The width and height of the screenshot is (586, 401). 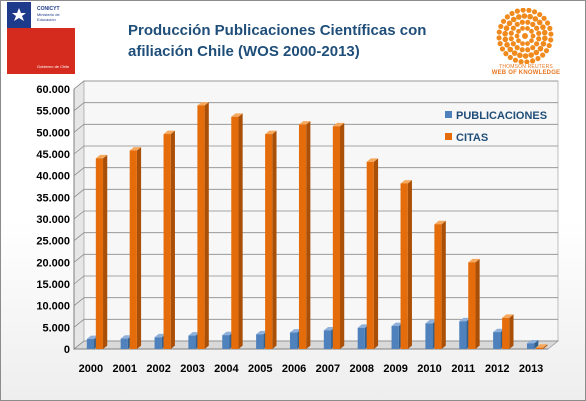 What do you see at coordinates (53, 155) in the screenshot?
I see `y-tick-label: 45.000` at bounding box center [53, 155].